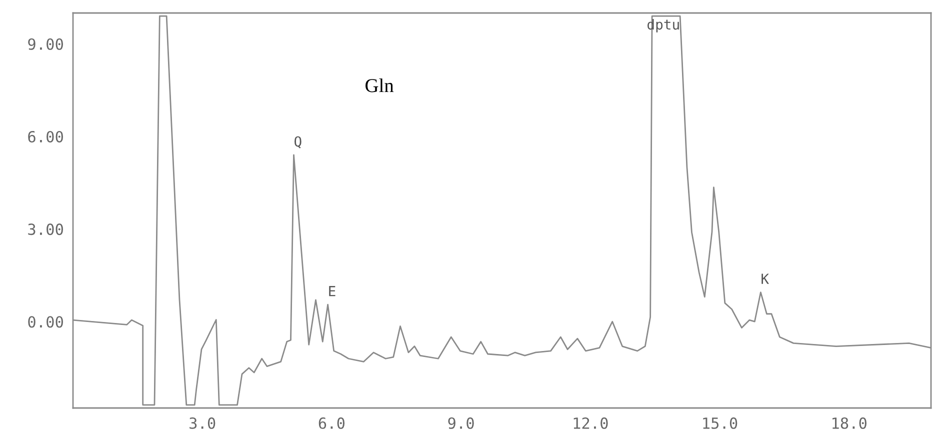 This screenshot has height=432, width=936. I want to click on x-tick-label: 9.0, so click(461, 423).